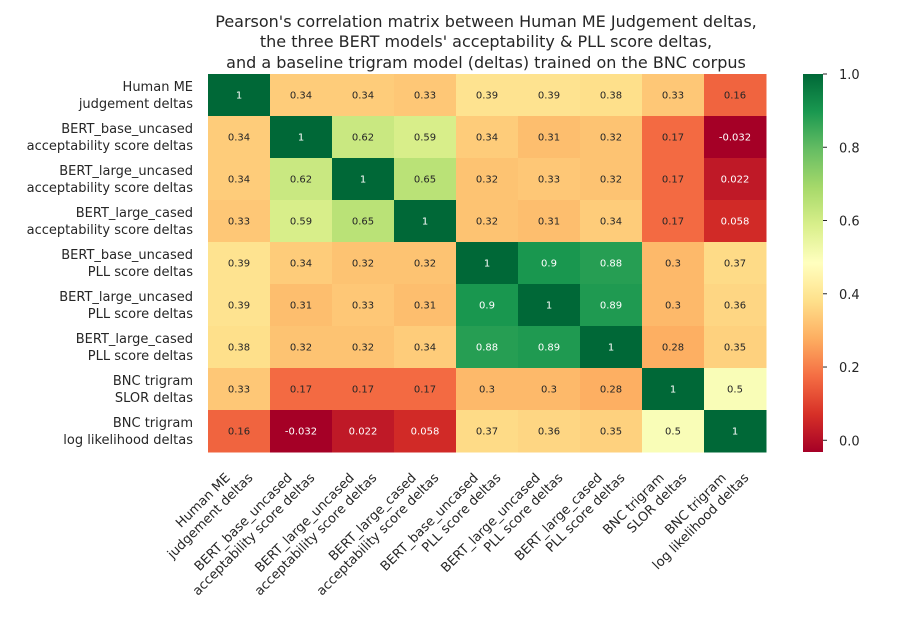 The width and height of the screenshot is (921, 633). Describe the element at coordinates (841, 258) in the screenshot. I see `colorbar-ticks: 0.0 0.2 0.4 0.6 0.8 1.0` at that location.